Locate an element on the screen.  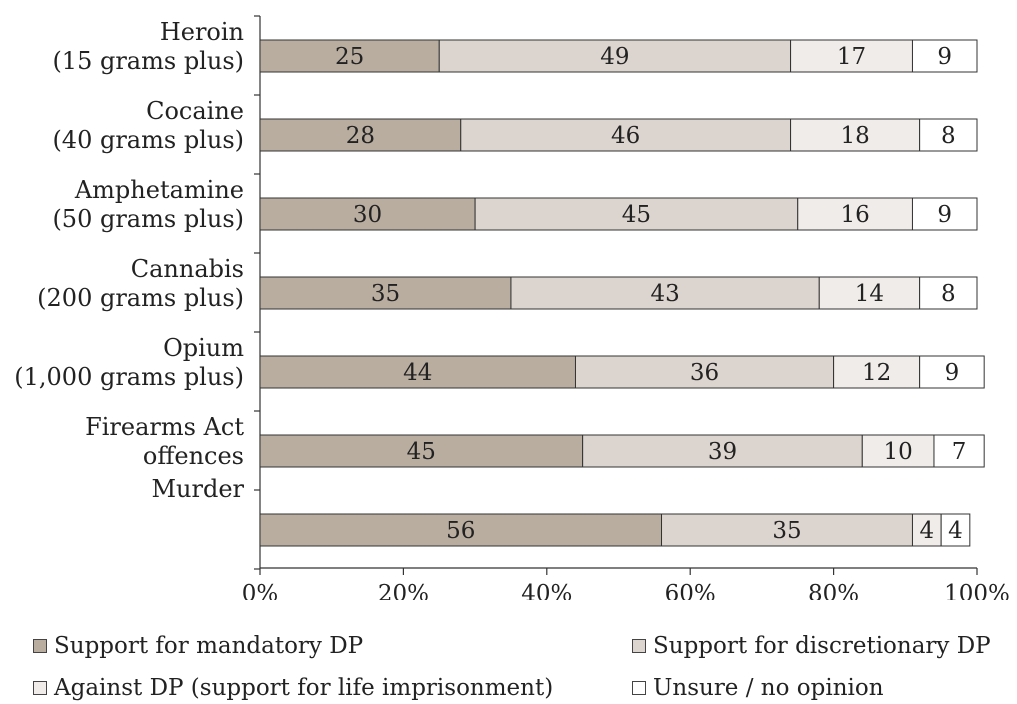
data-label: 46 is located at coordinates (625, 136).